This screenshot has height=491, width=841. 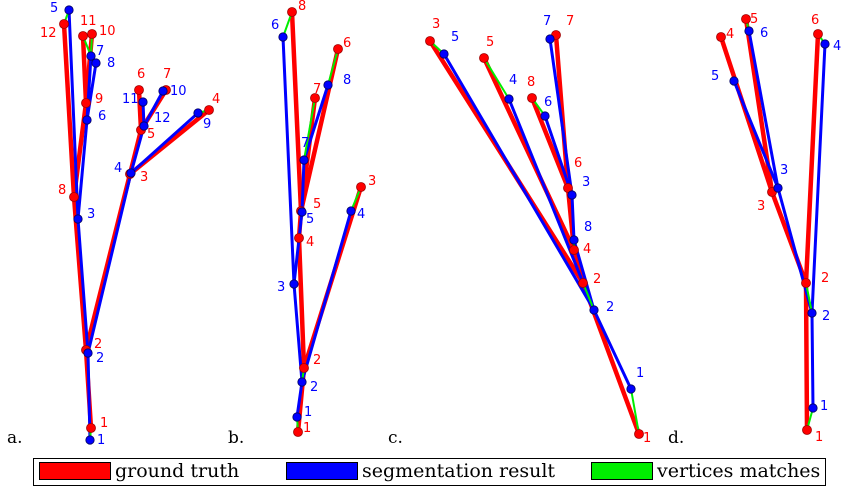 What do you see at coordinates (622, 471) in the screenshot?
I see `matches-swatch` at bounding box center [622, 471].